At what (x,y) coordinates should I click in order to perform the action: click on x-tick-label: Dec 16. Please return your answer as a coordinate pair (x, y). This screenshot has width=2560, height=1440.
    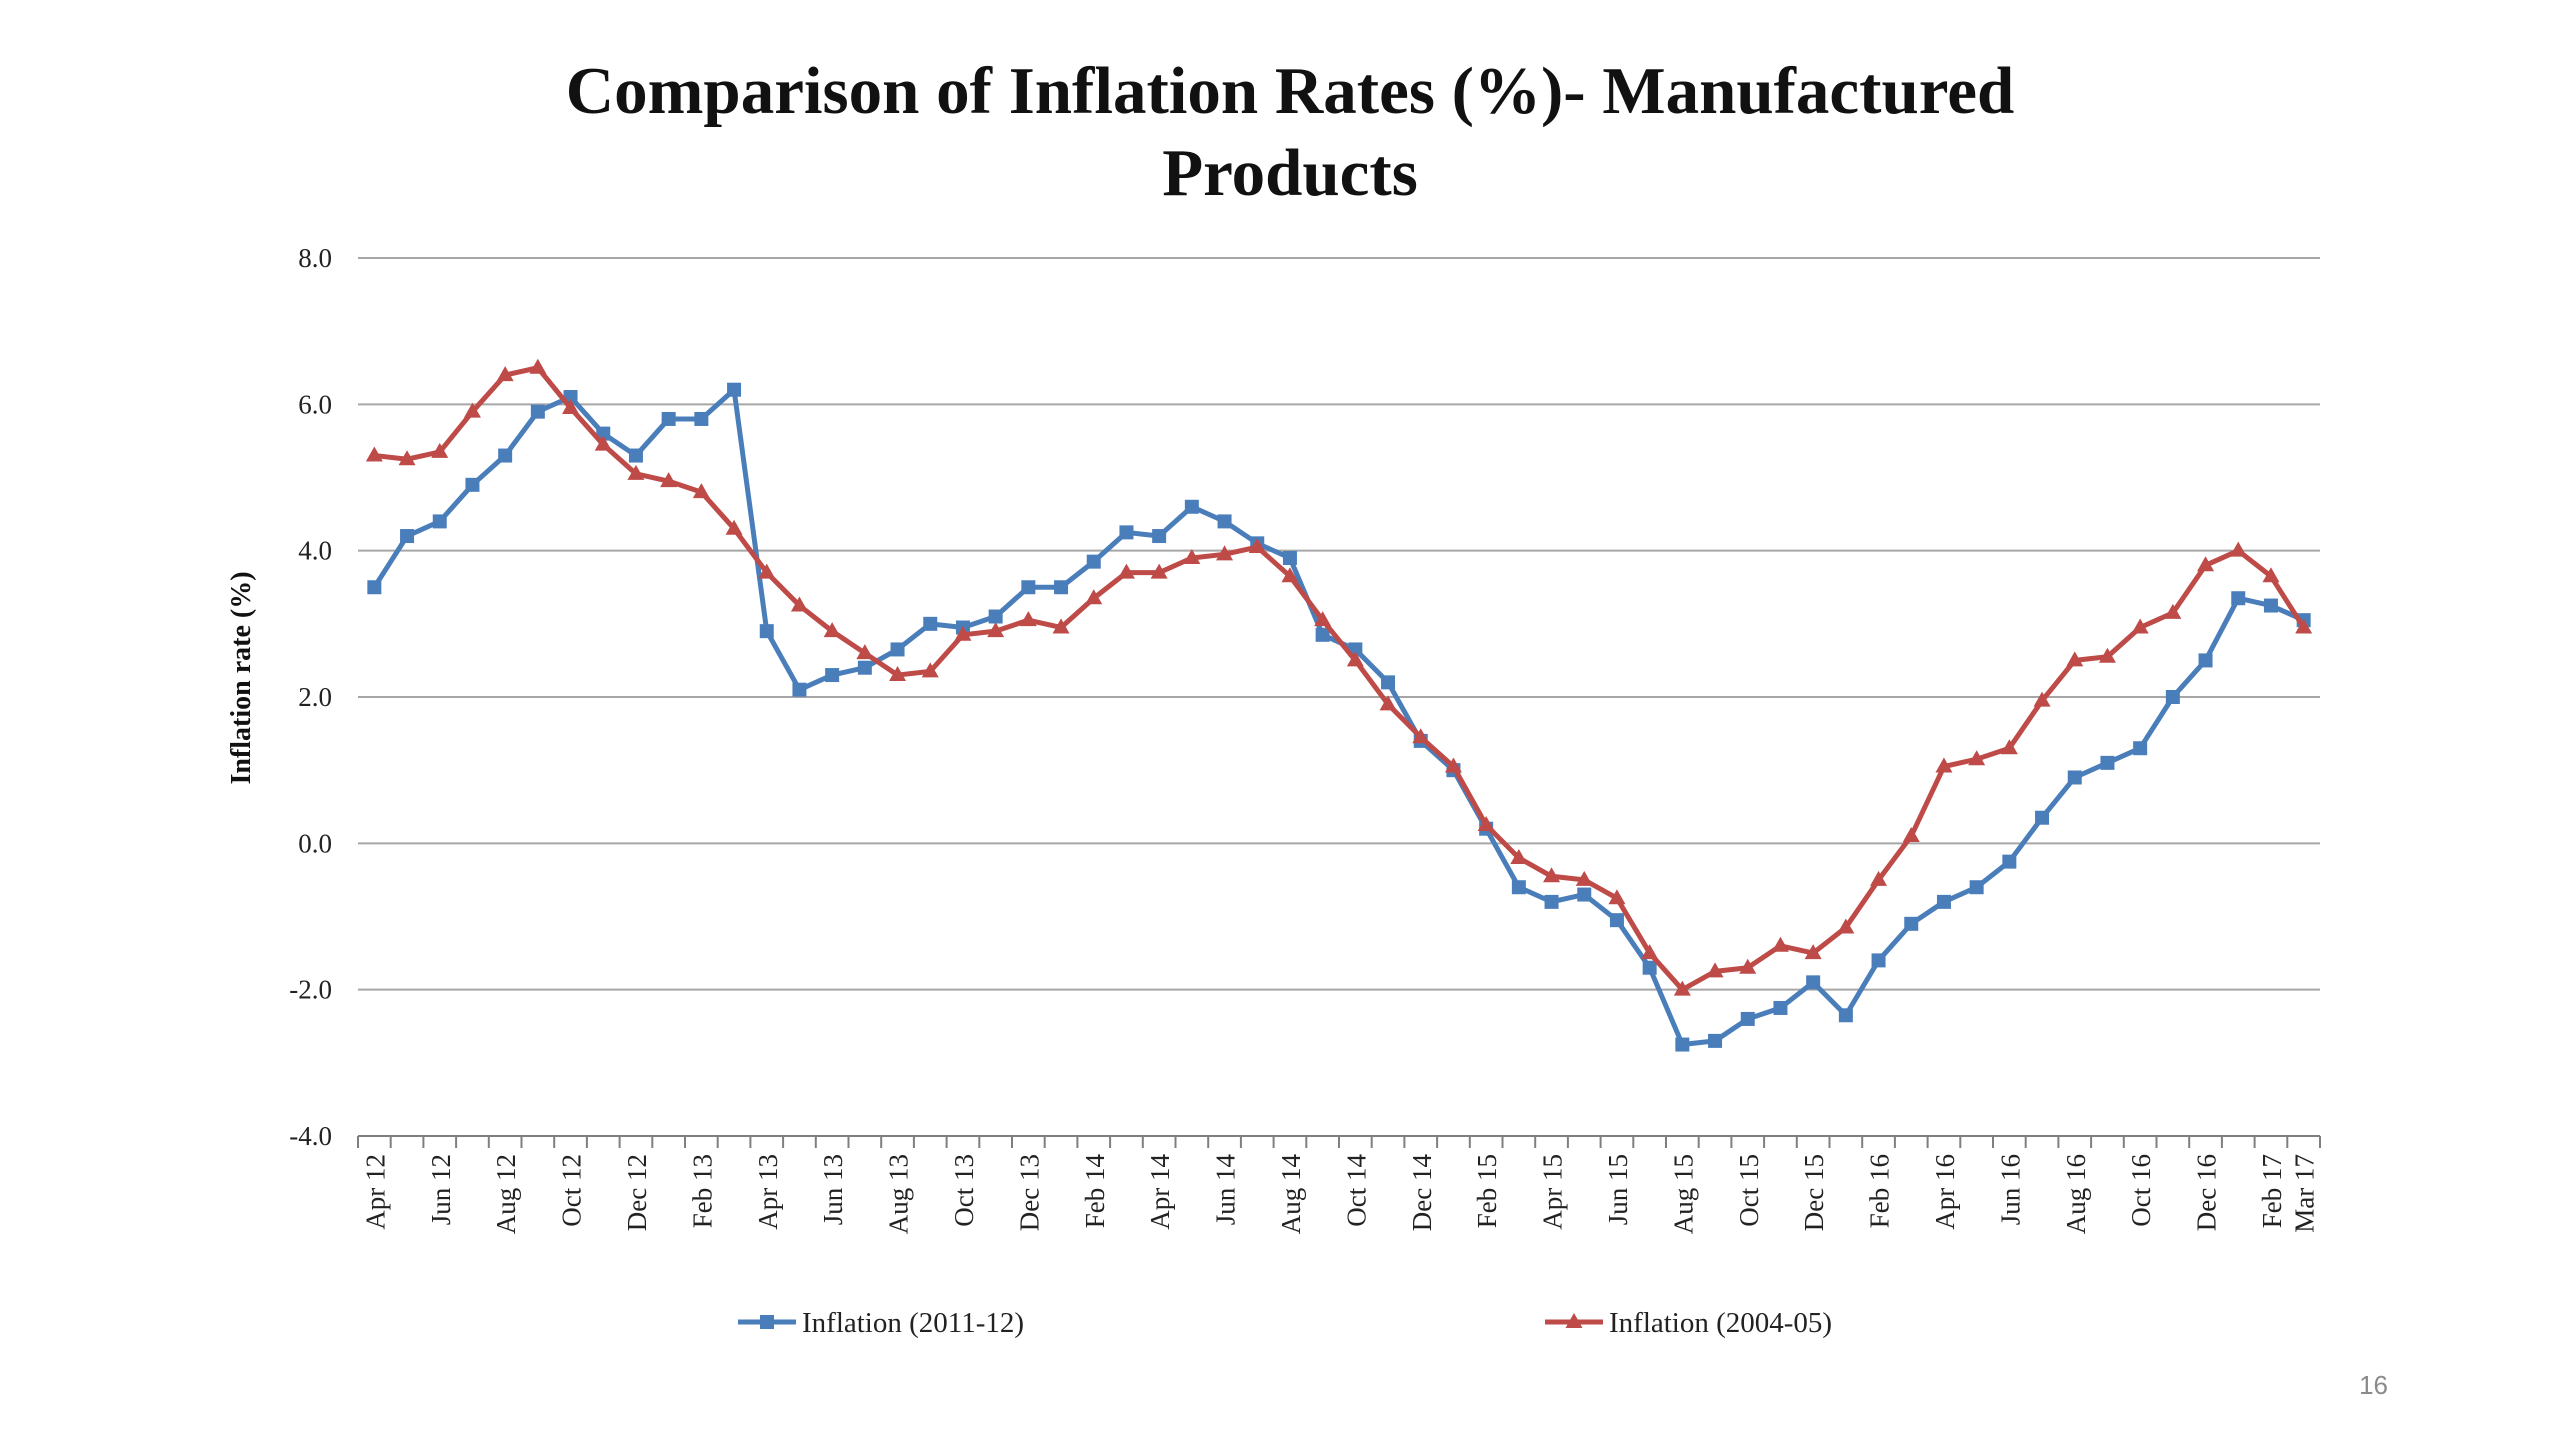
    Looking at the image, I should click on (2207, 1192).